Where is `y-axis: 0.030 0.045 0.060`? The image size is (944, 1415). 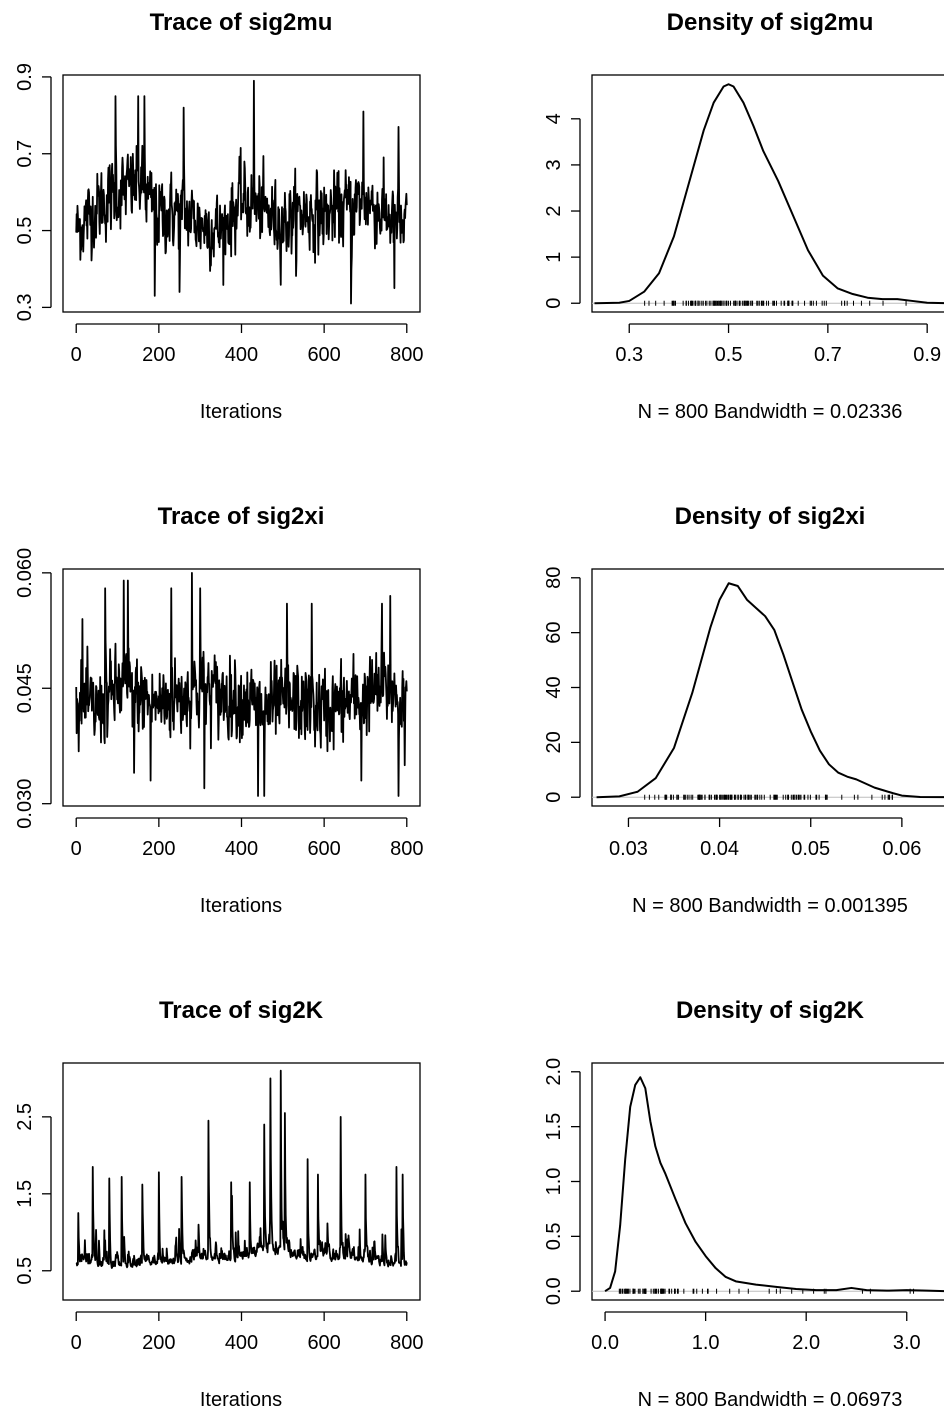 y-axis: 0.030 0.045 0.060 is located at coordinates (33, 688).